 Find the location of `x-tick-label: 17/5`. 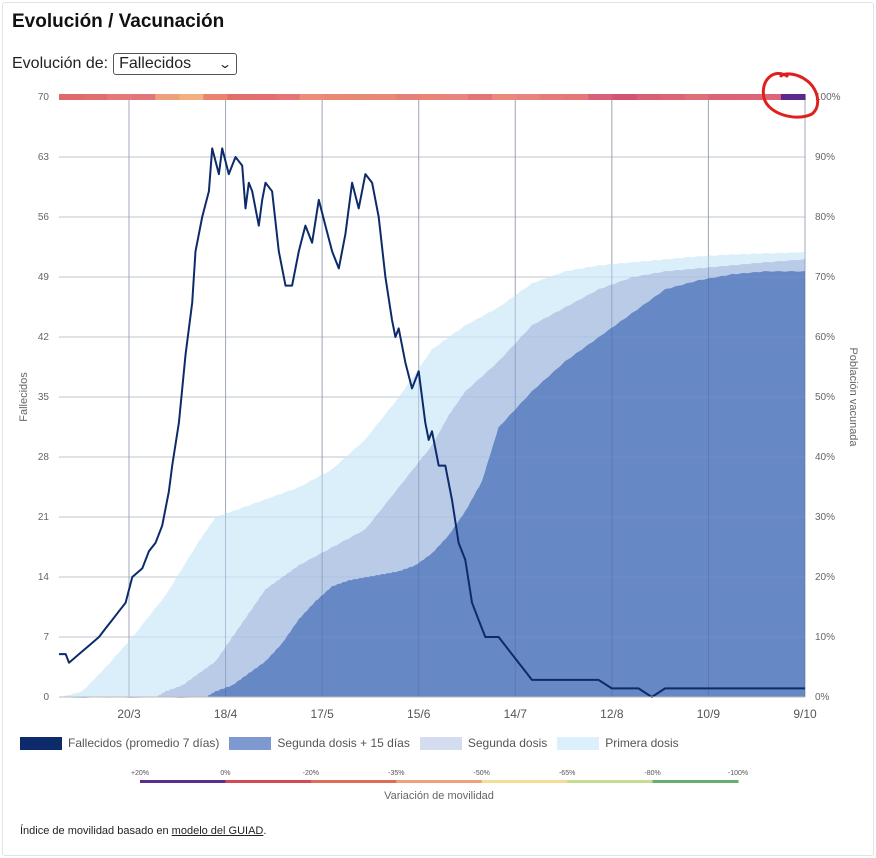

x-tick-label: 17/5 is located at coordinates (322, 714).